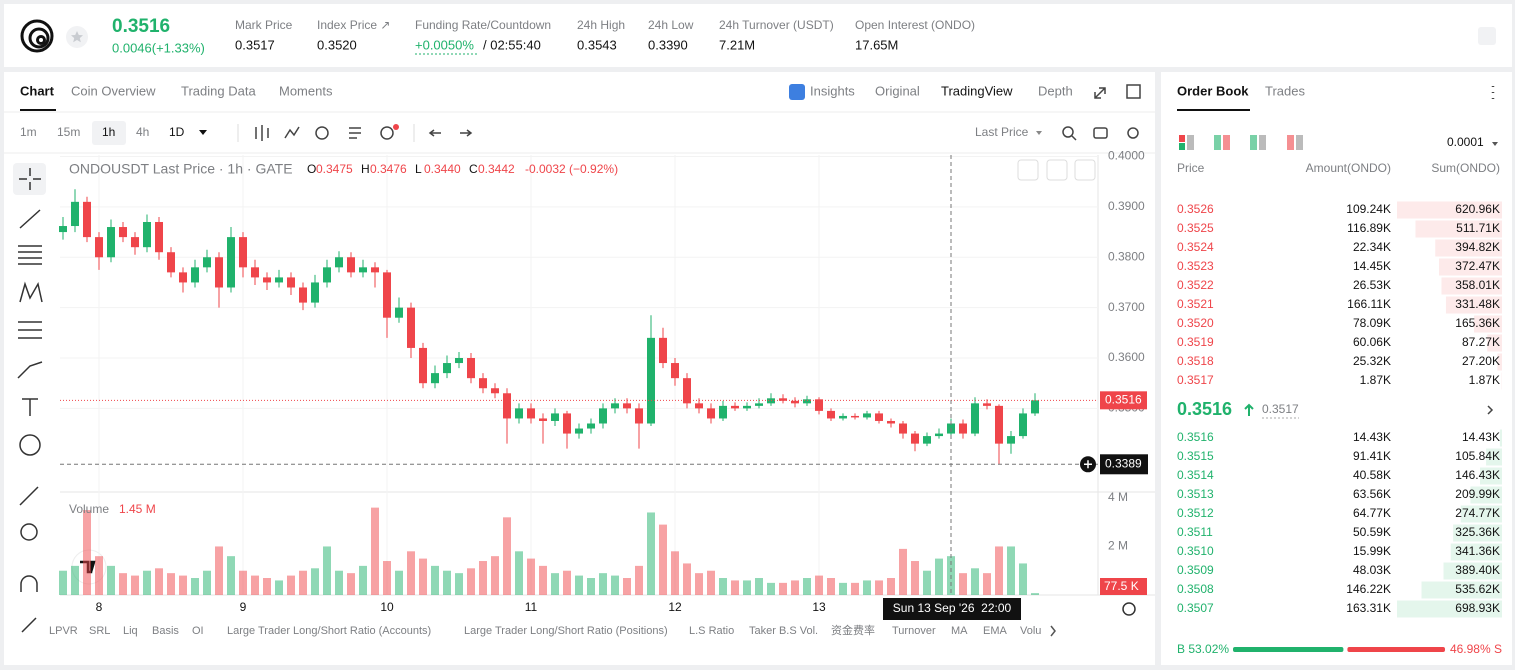 The width and height of the screenshot is (1515, 670). What do you see at coordinates (1195, 209) in the screenshot?
I see `book-price: 0.3526` at bounding box center [1195, 209].